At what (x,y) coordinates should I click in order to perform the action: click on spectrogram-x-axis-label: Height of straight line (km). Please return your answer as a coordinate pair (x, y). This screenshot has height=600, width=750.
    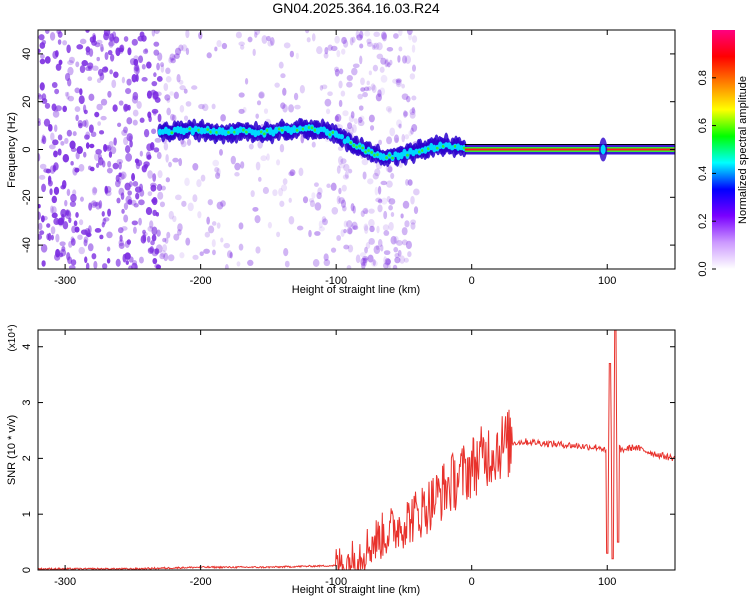
    Looking at the image, I should click on (356, 290).